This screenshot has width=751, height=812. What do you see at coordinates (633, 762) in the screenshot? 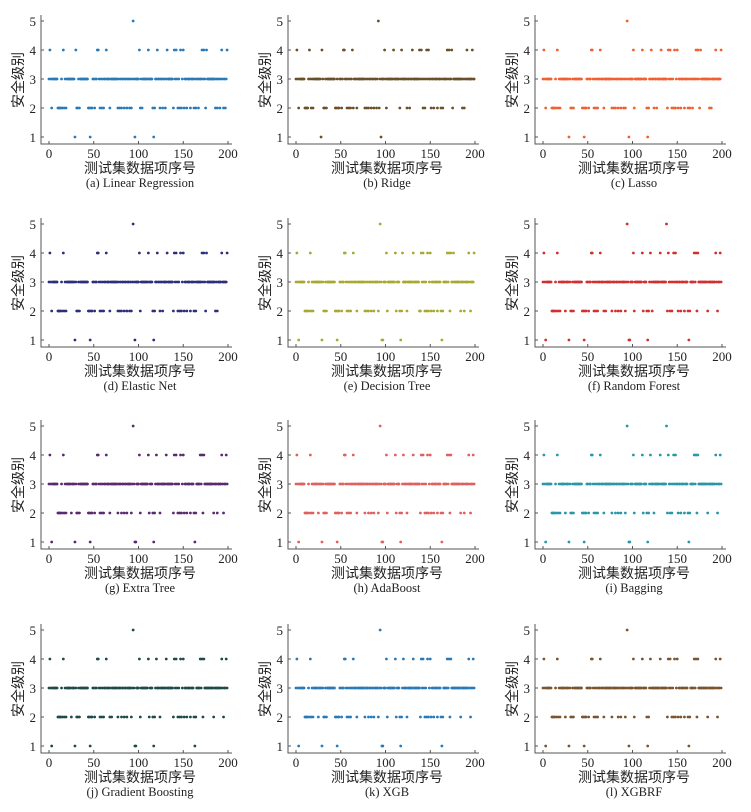
I see `x-tick-label: 100` at bounding box center [633, 762].